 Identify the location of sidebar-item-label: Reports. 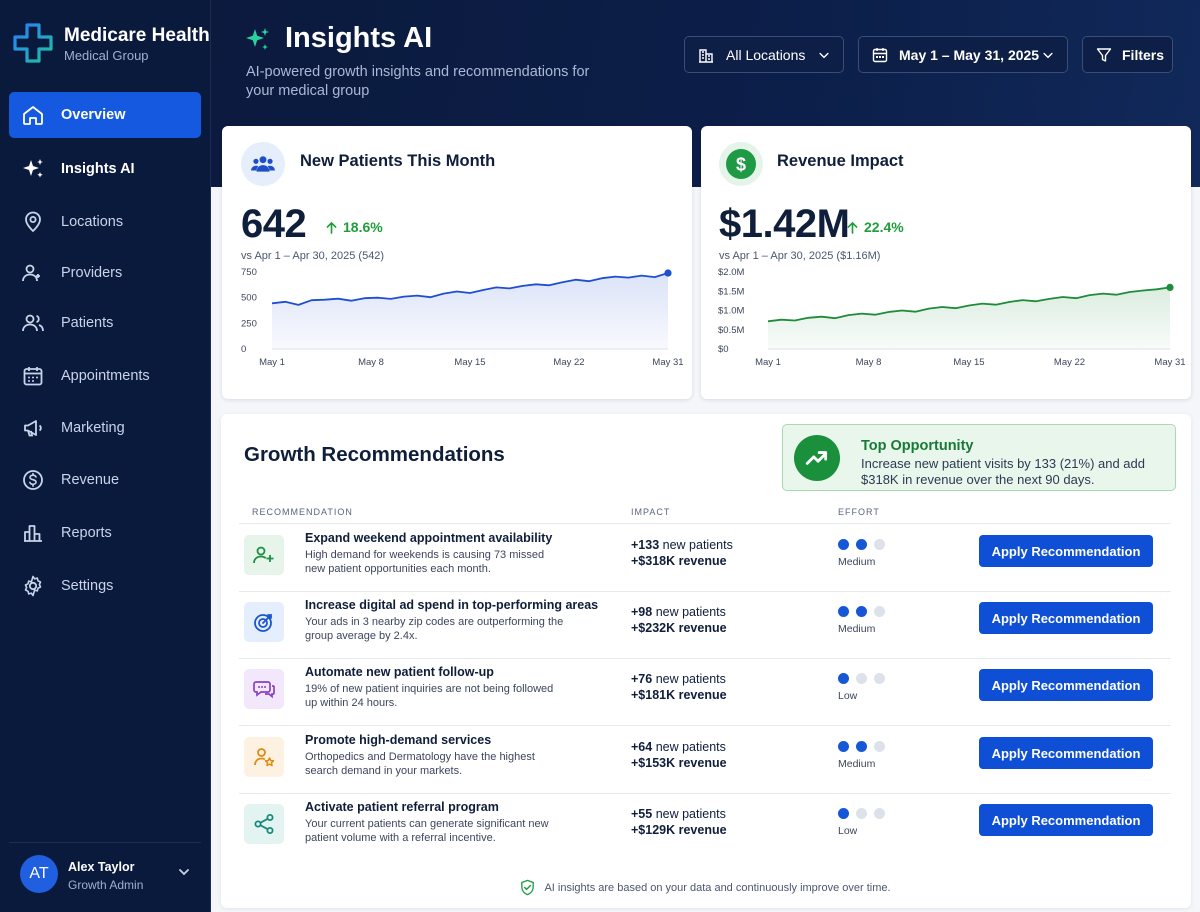
(86, 533).